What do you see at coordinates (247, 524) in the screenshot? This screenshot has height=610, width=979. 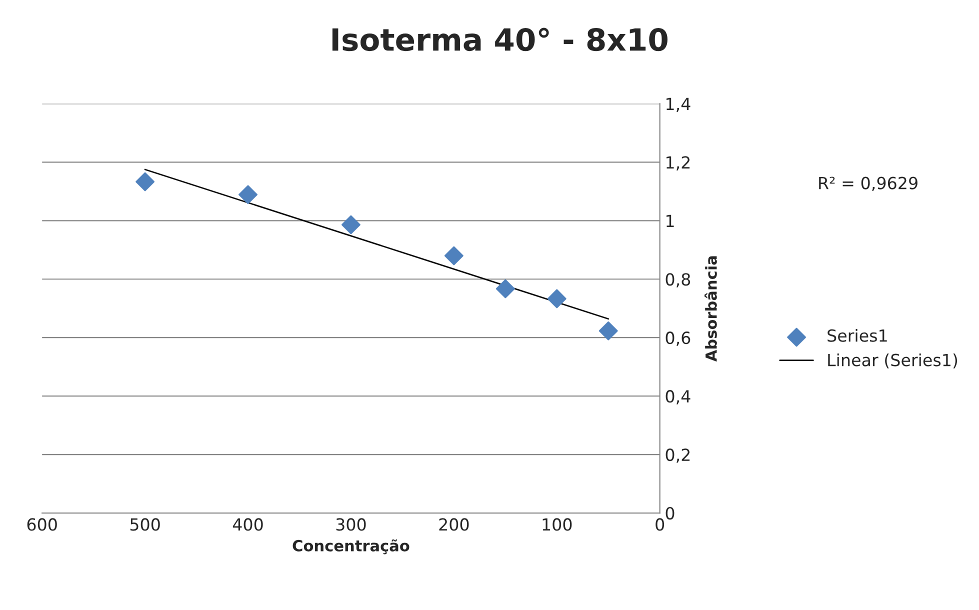 I see `x-tick-label: 400` at bounding box center [247, 524].